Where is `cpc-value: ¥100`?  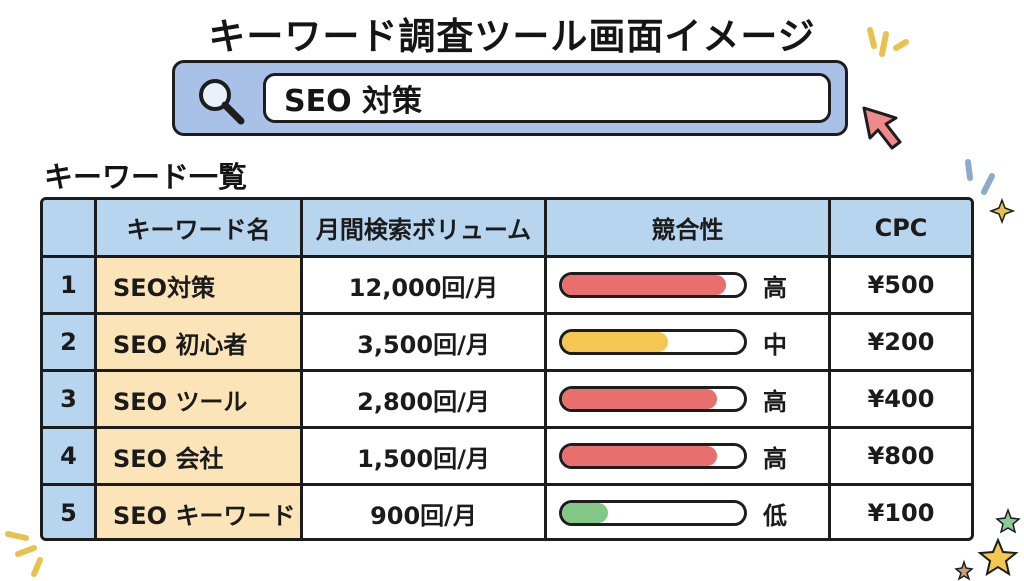 cpc-value: ¥100 is located at coordinates (901, 513).